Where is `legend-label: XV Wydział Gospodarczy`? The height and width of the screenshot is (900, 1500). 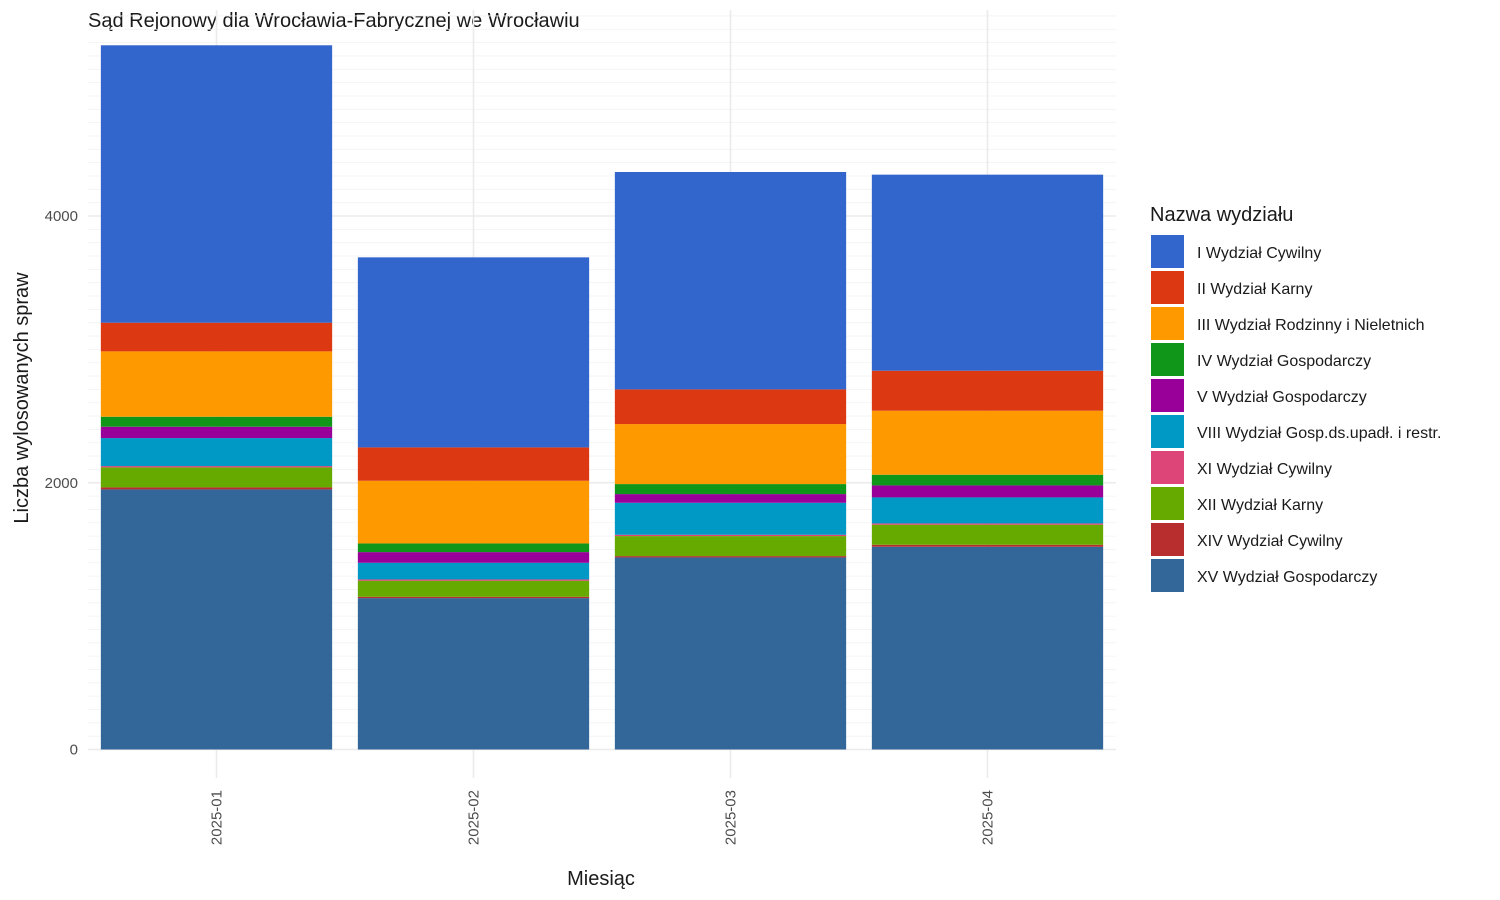
legend-label: XV Wydział Gospodarczy is located at coordinates (1287, 577).